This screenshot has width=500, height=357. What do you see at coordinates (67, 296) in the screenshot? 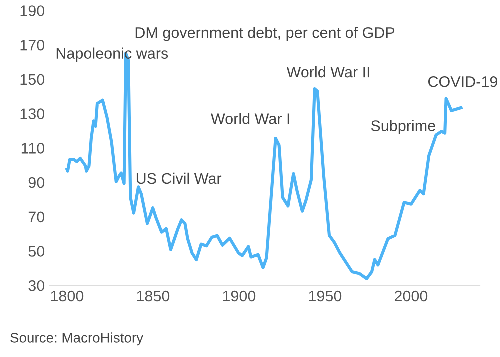
I see `x-tick-label: 1800` at bounding box center [67, 296].